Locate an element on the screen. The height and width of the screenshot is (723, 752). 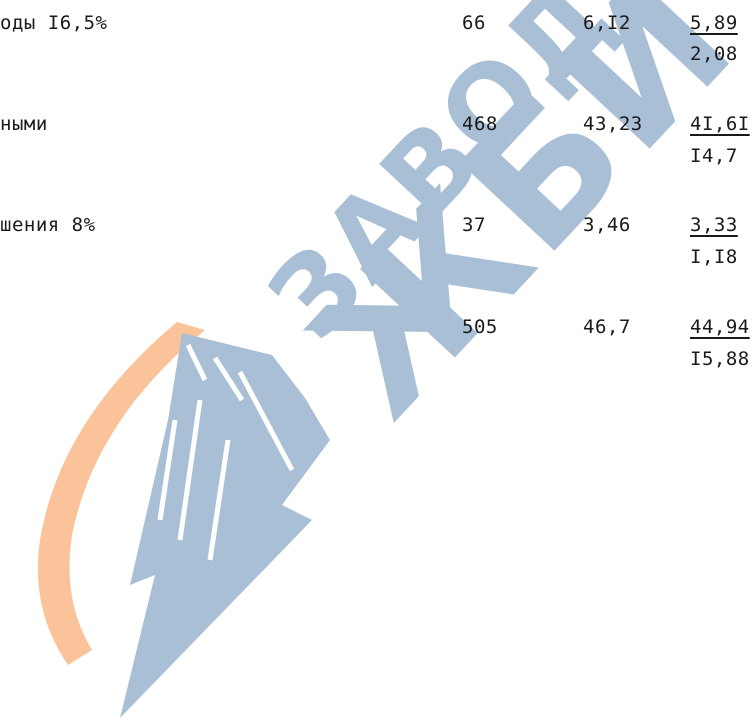
row-1-count: 66 is located at coordinates (474, 23).